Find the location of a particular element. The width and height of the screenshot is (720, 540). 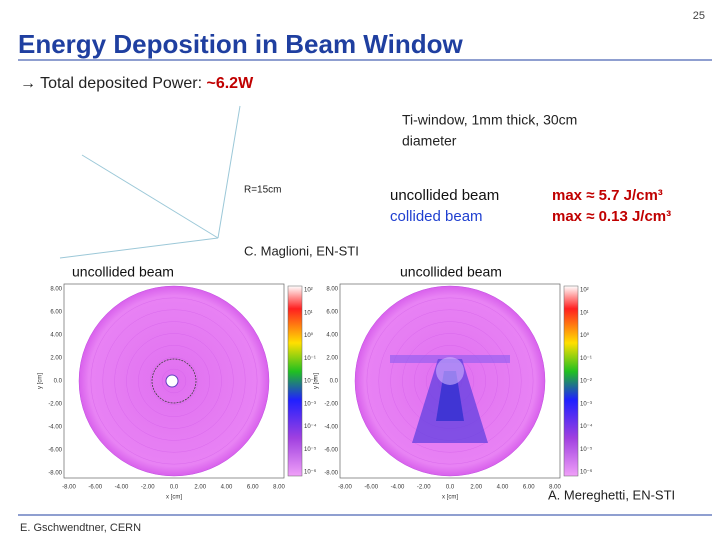

map-jet is located at coordinates (450, 396).